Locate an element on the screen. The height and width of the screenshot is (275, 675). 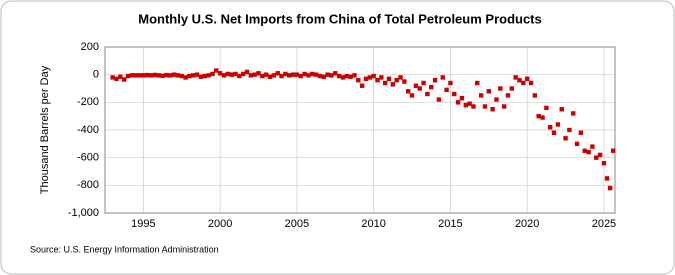
x-tick-label: 2000 is located at coordinates (220, 224).